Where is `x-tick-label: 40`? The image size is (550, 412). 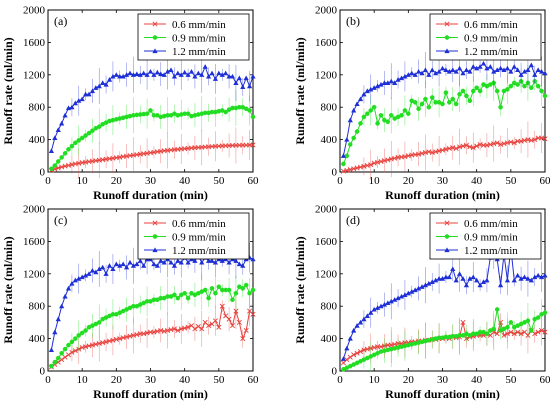 x-tick-label: 40 is located at coordinates (477, 380).